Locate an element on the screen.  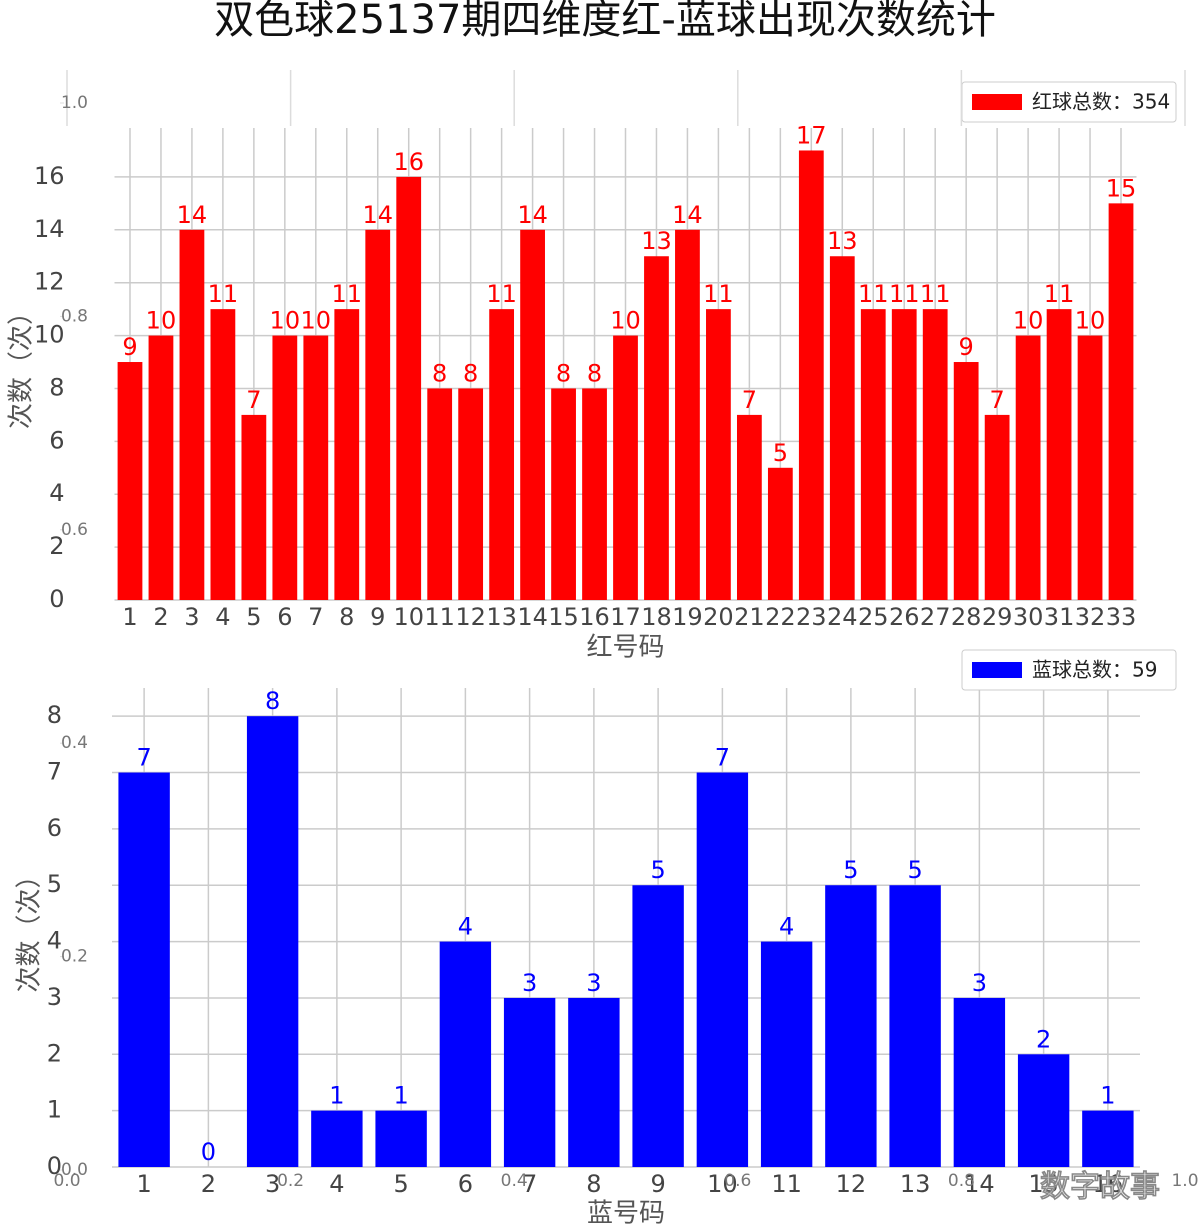
value-label: 0 is located at coordinates (208, 1152).